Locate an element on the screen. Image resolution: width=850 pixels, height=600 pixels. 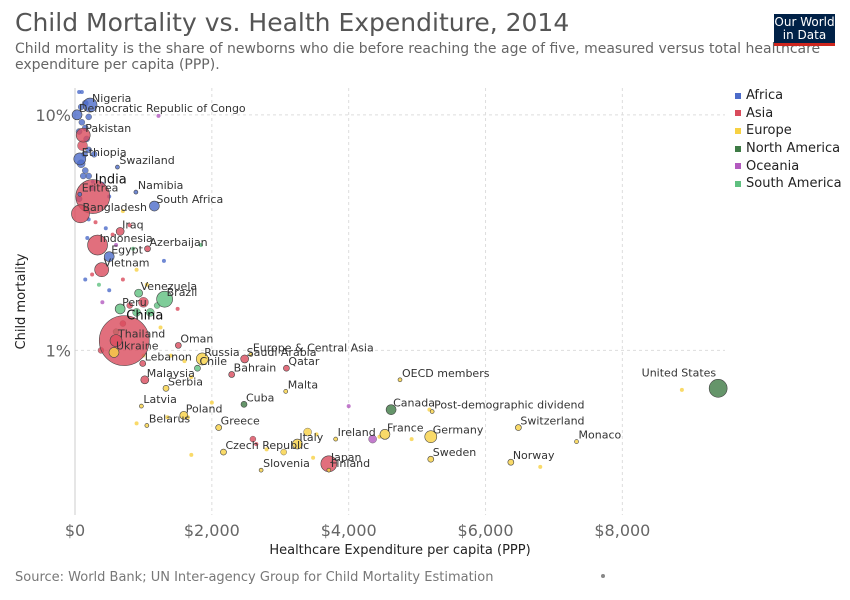
data-point-serbia is located at coordinates (166, 388).